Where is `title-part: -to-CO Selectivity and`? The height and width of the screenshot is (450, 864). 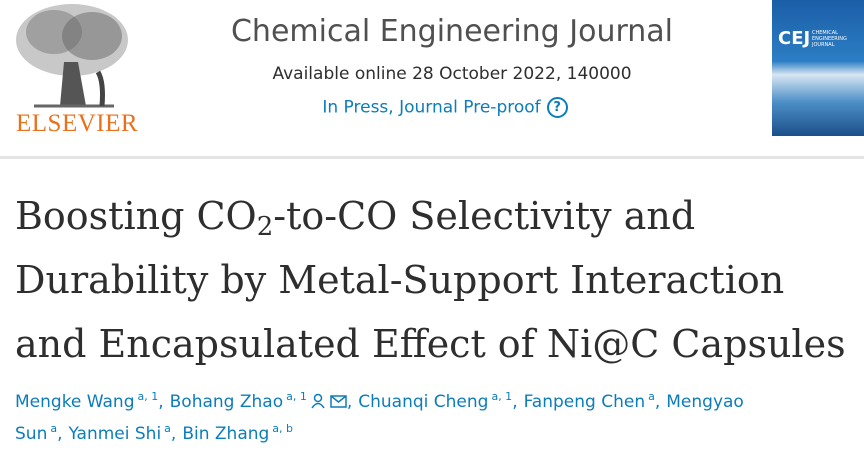
title-part: -to-CO Selectivity and is located at coordinates (484, 216).